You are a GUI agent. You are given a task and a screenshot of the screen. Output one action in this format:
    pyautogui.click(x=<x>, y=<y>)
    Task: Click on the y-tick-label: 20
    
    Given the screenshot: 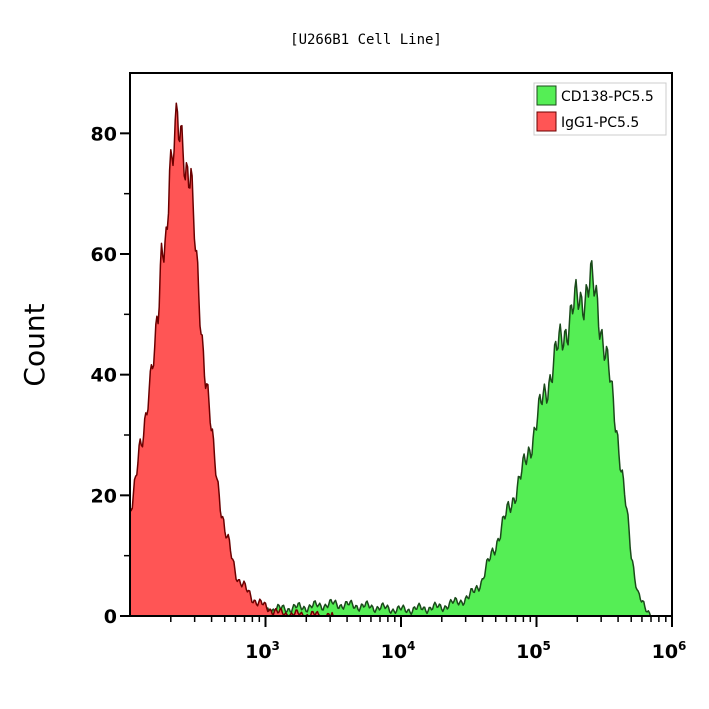 What is the action you would take?
    pyautogui.click(x=104, y=496)
    